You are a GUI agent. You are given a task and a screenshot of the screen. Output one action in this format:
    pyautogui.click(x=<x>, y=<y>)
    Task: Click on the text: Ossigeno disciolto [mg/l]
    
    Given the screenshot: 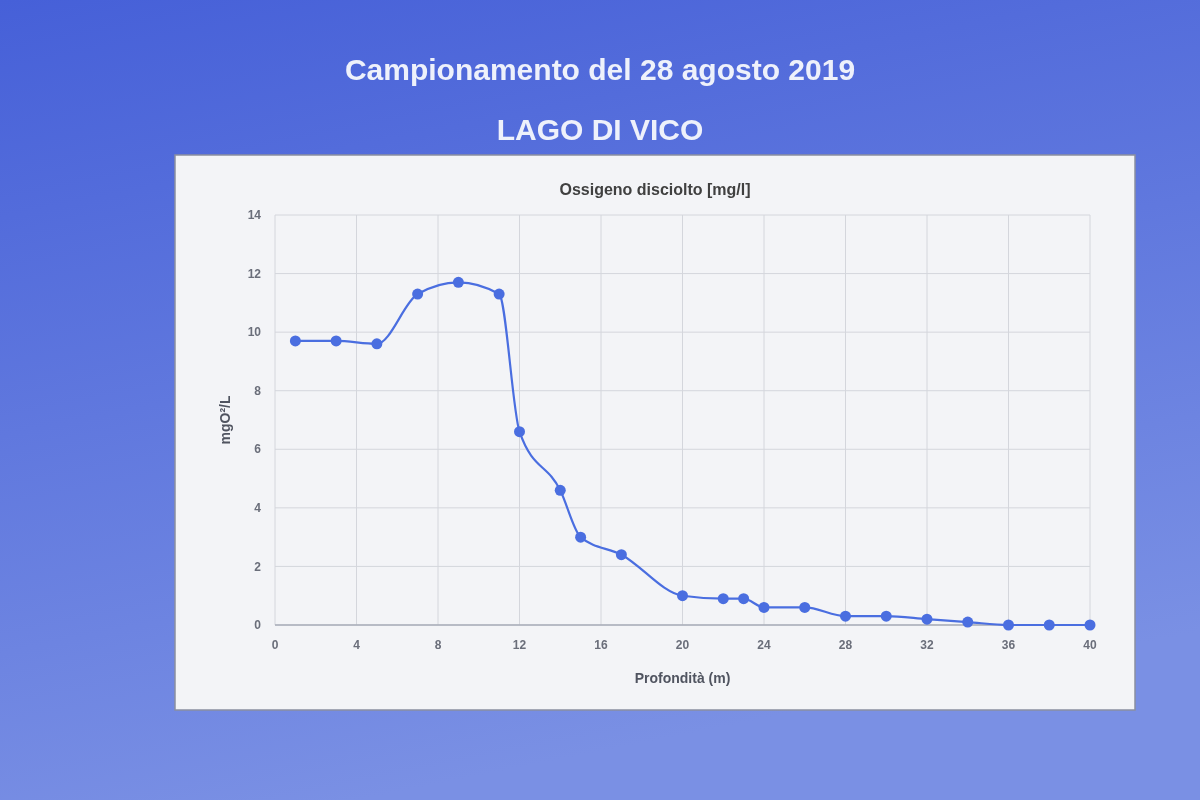 What is the action you would take?
    pyautogui.click(x=655, y=189)
    